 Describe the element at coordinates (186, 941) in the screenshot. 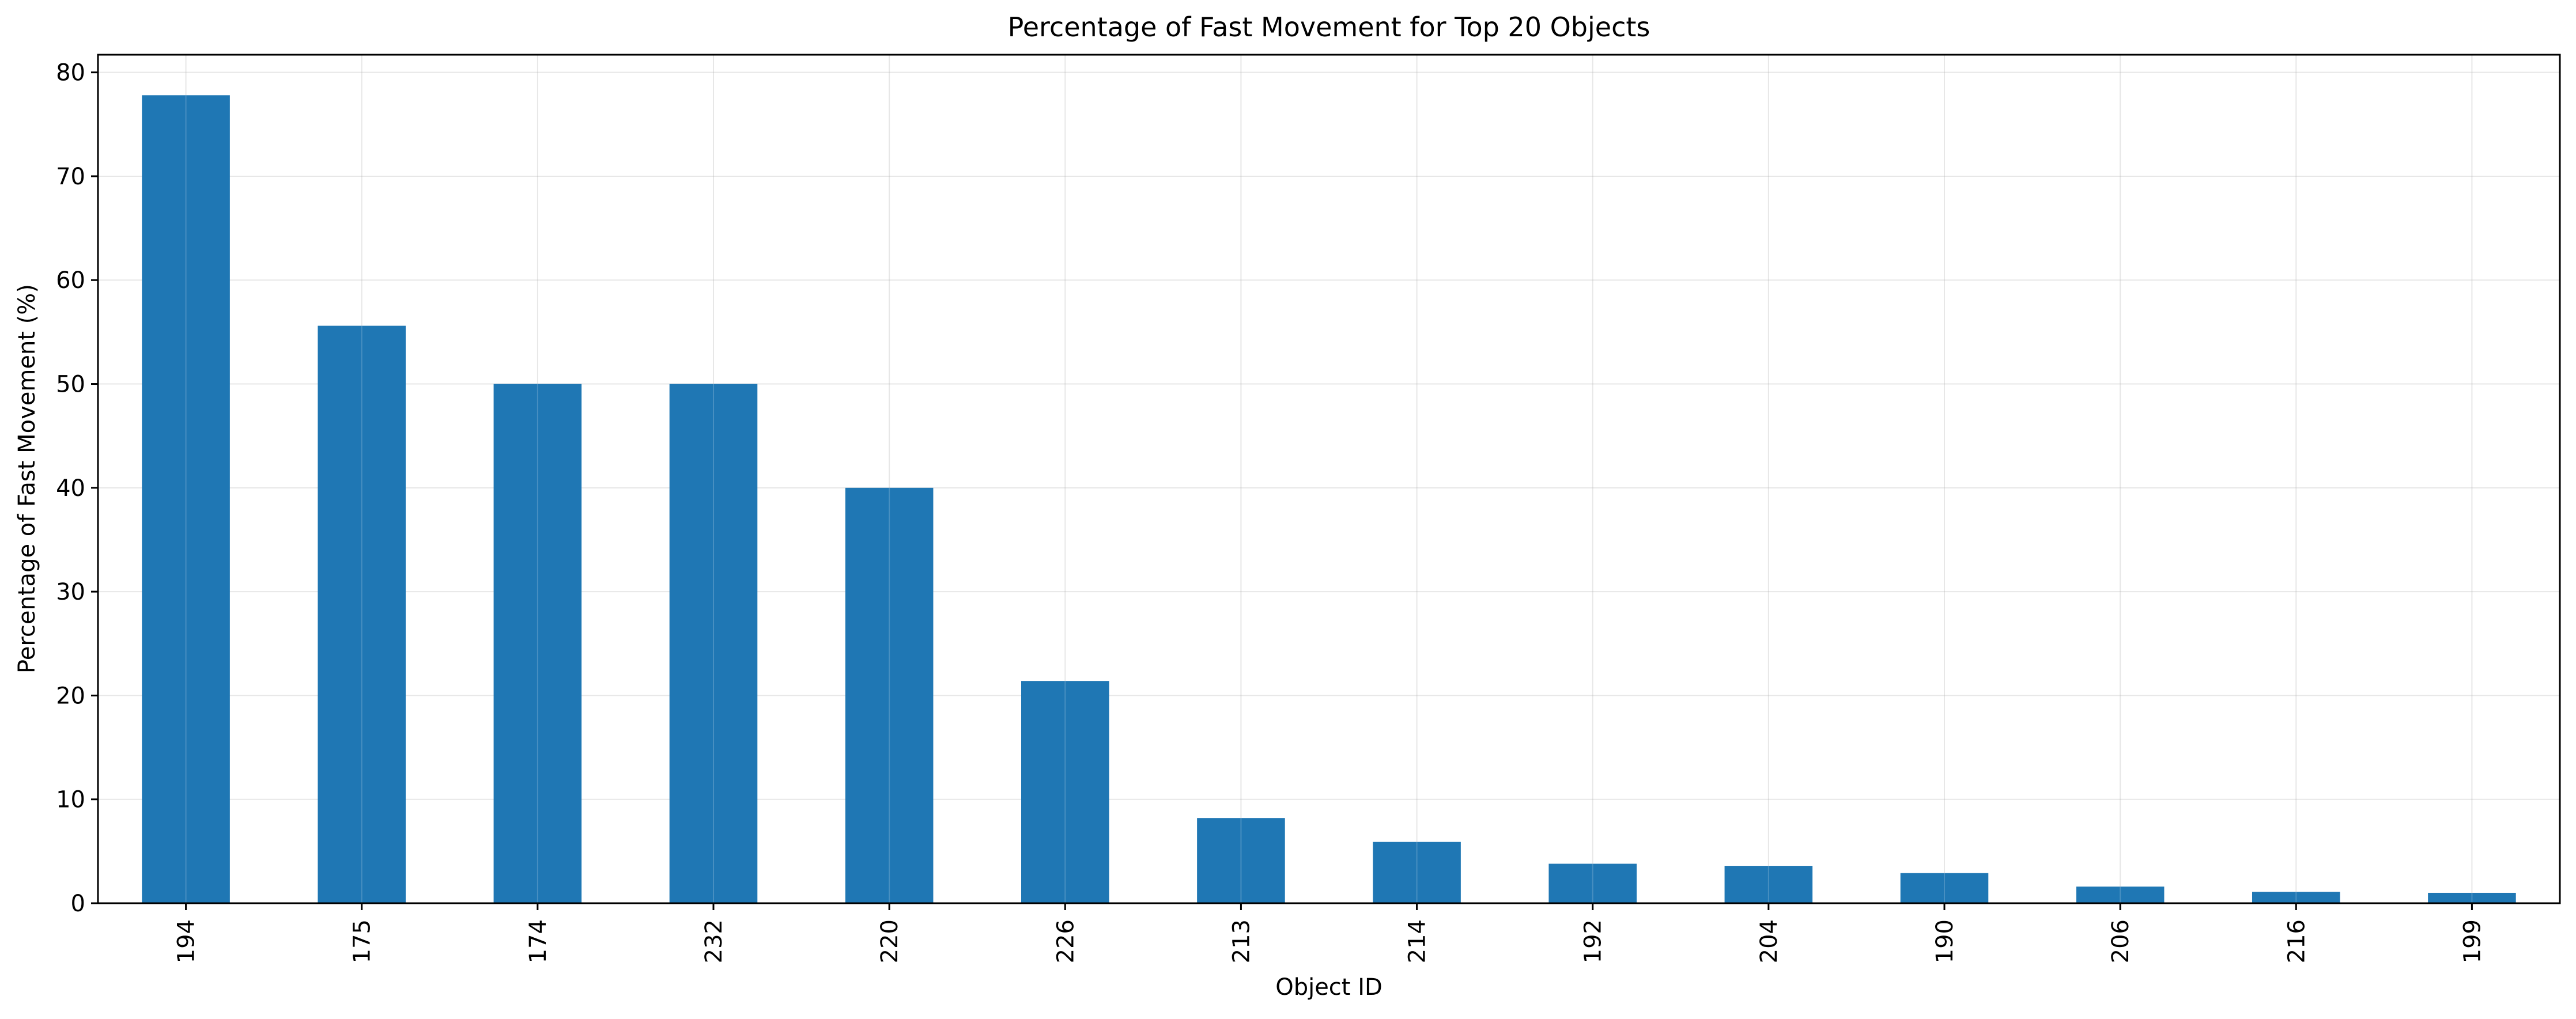

I see `x-tick-label-194: 194` at that location.